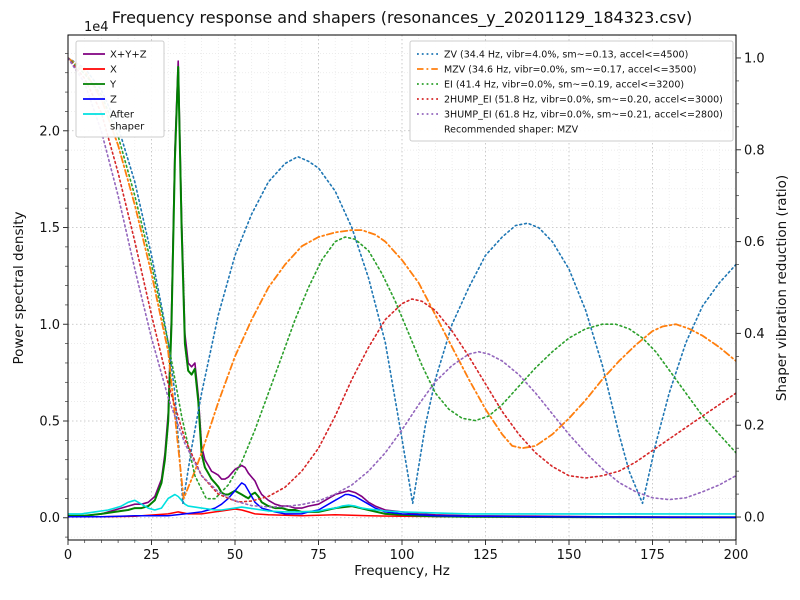  What do you see at coordinates (782, 288) in the screenshot?
I see `y-right-axis-label: Shaper vibration reduction (ratio)` at bounding box center [782, 288].